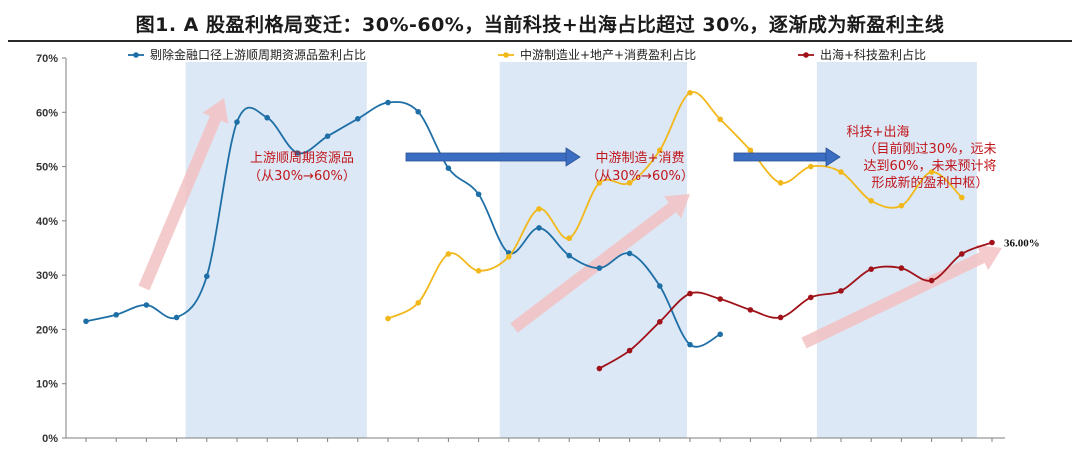  Describe the element at coordinates (47, 168) in the screenshot. I see `y-tick-label: 50%` at that location.